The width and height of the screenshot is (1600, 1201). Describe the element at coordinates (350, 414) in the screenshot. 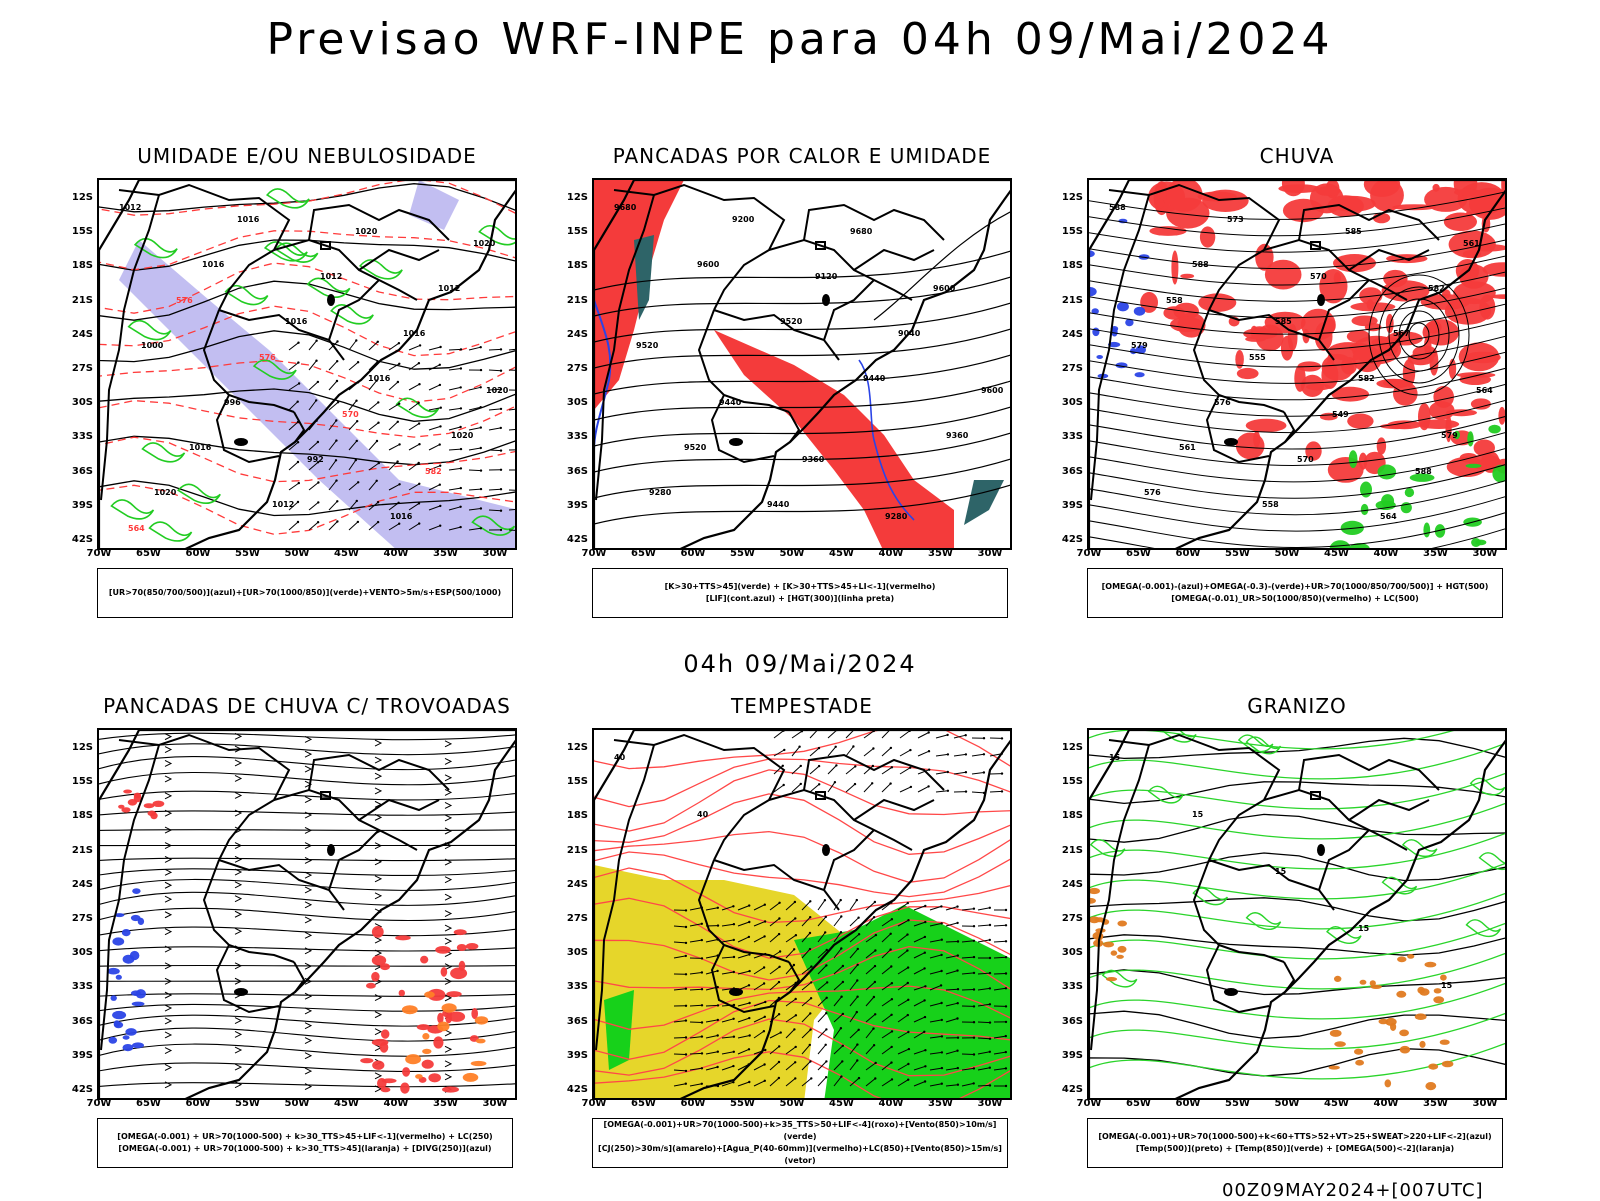

I see `contour-label: 570` at that location.